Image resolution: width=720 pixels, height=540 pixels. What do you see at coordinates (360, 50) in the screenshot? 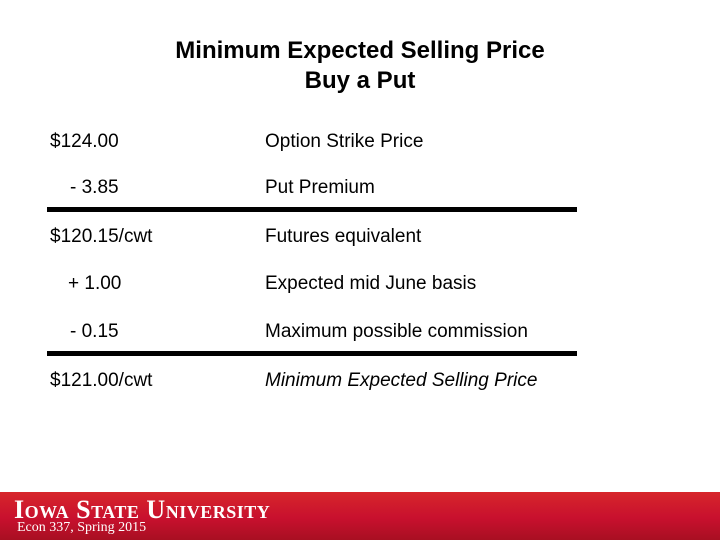
I see `title-line-1: Minimum Expected Selling Price` at bounding box center [360, 50].